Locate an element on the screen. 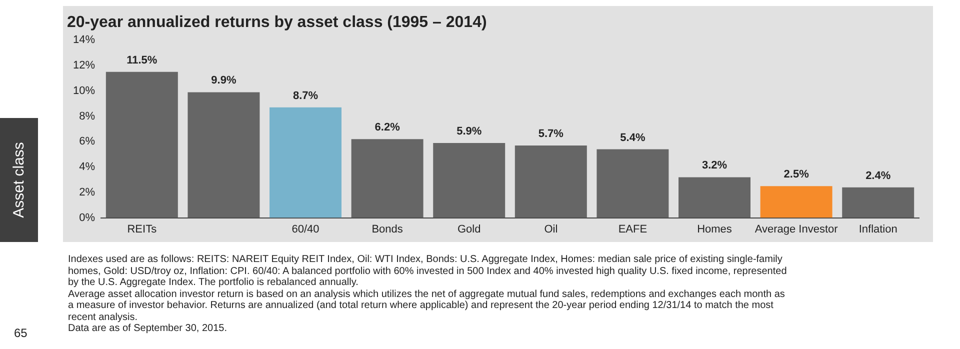  text: Indexes used are as follows: REITS: NAREIT Equity REIT Index, Oil: WTI Index, Bonds: U.S. Aggregate Index, Homes: median sale price of existing single-family homes, Gold: USD/troy oz, Inflation: CPI. 60/40: A balanced portfolio with 60% invested in 500 Index and 40% invested high quality U.S. fixed income, represented by the U.S. Aggregate Index. The portfolio is rebalanced annually. is located at coordinates (428, 271).